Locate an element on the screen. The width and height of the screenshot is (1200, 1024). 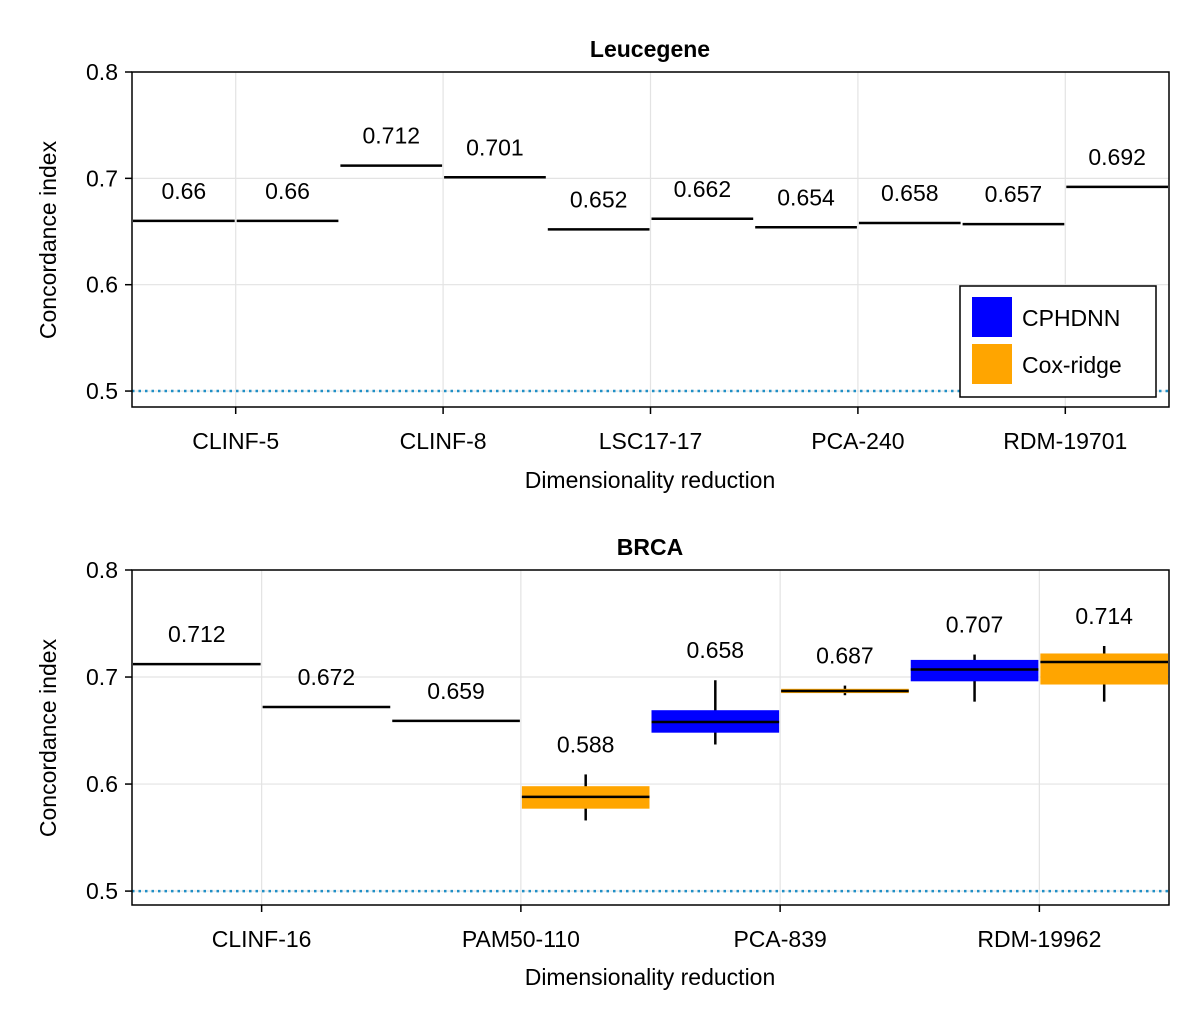
panel-title: BRCA is located at coordinates (650, 547).